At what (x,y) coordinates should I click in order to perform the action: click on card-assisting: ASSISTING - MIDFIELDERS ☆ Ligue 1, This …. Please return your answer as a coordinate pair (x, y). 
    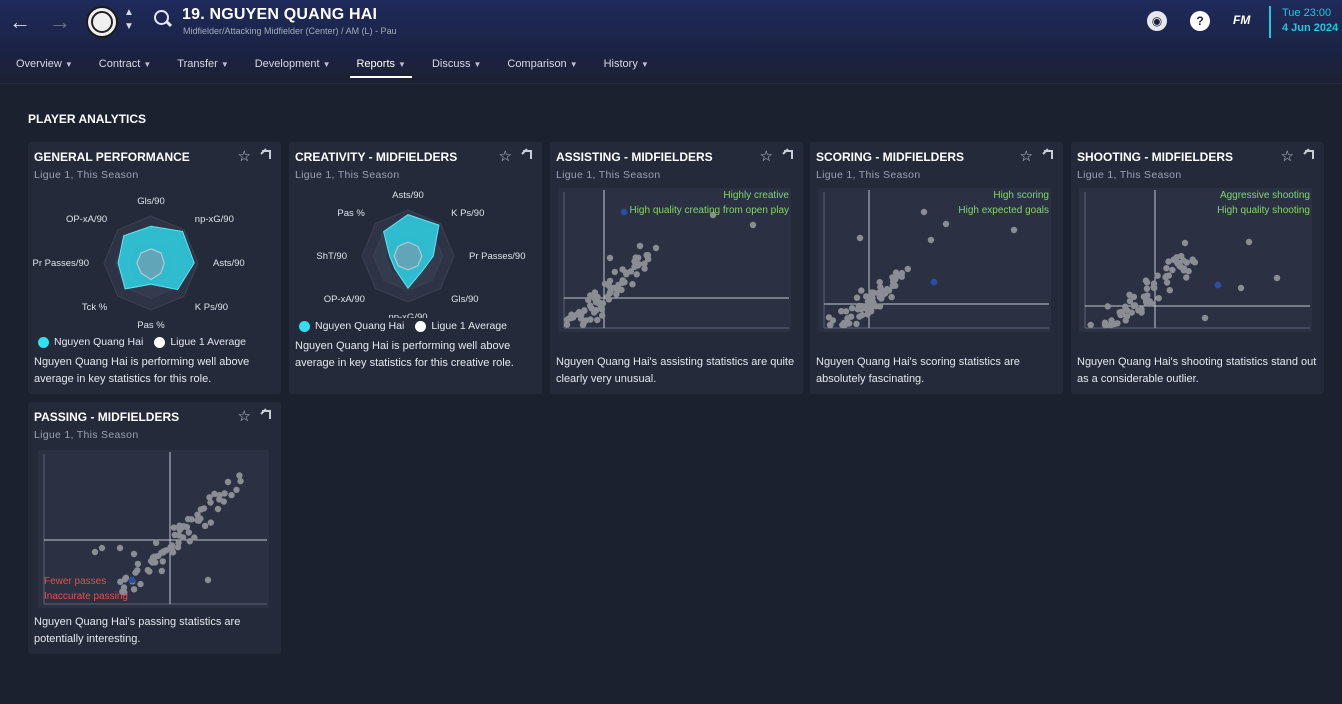
    Looking at the image, I should click on (676, 268).